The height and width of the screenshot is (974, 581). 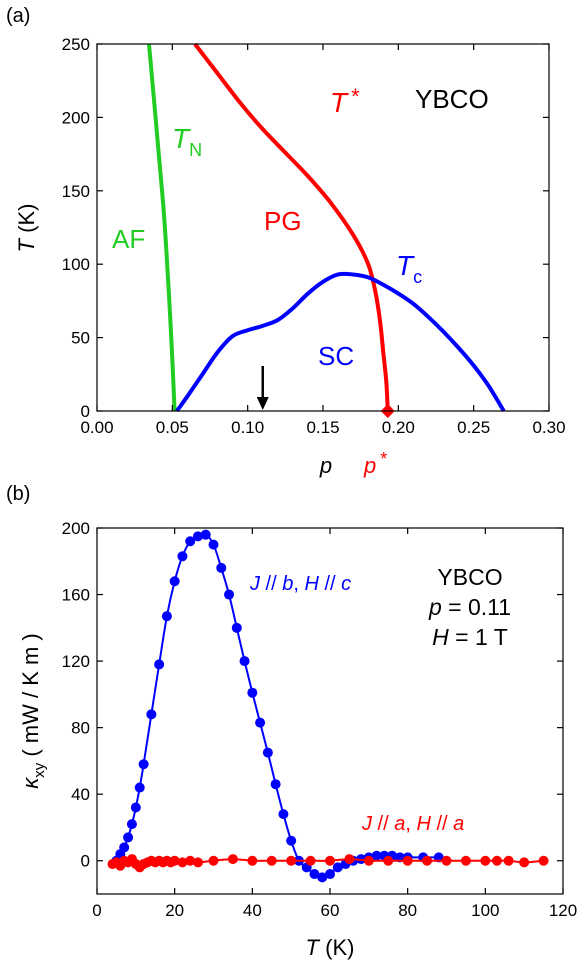 What do you see at coordinates (330, 947) in the screenshot?
I see `kxy-xlabel: T (K)` at bounding box center [330, 947].